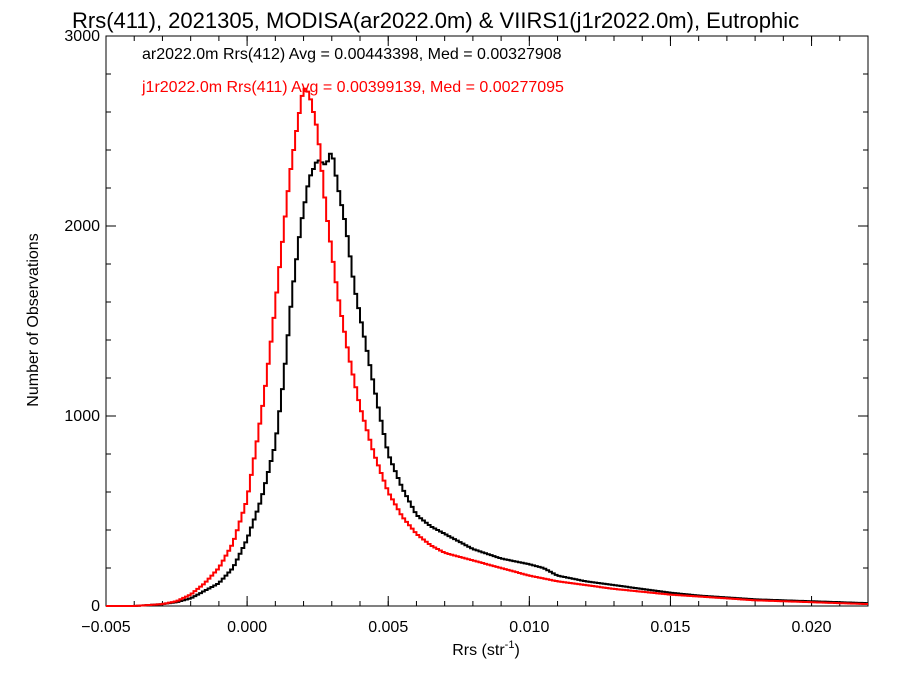  Describe the element at coordinates (95, 606) in the screenshot. I see `y-tick-label: 0` at that location.